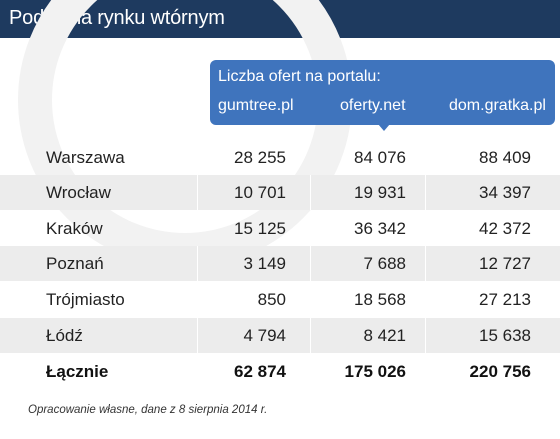 The height and width of the screenshot is (439, 560). I want to click on page-title: Podaż na rynku wtórnym, so click(117, 18).